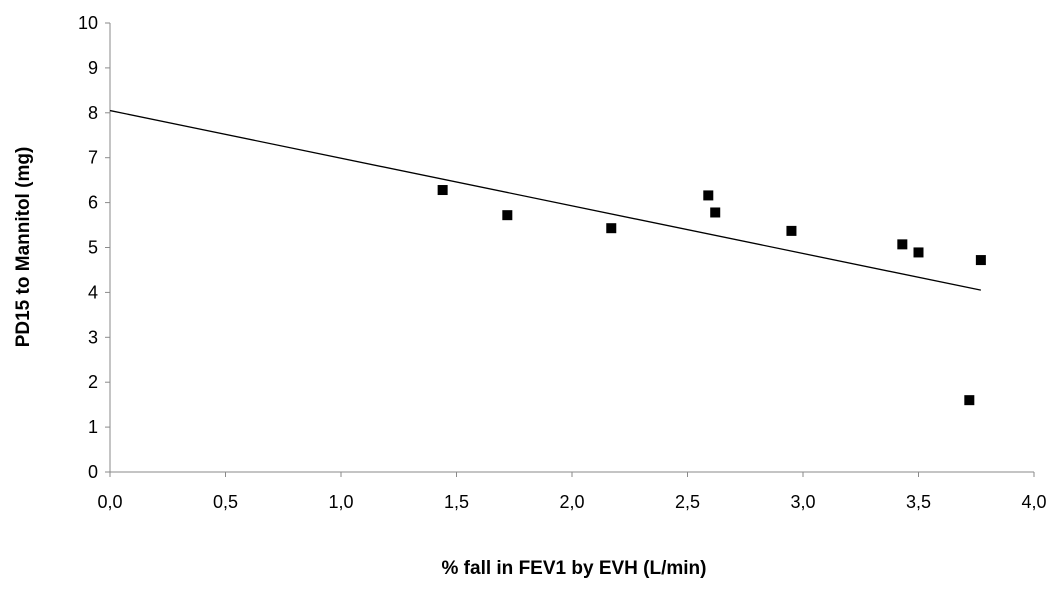 Image resolution: width=1061 pixels, height=589 pixels. I want to click on y-tick-label: 4, so click(93, 292).